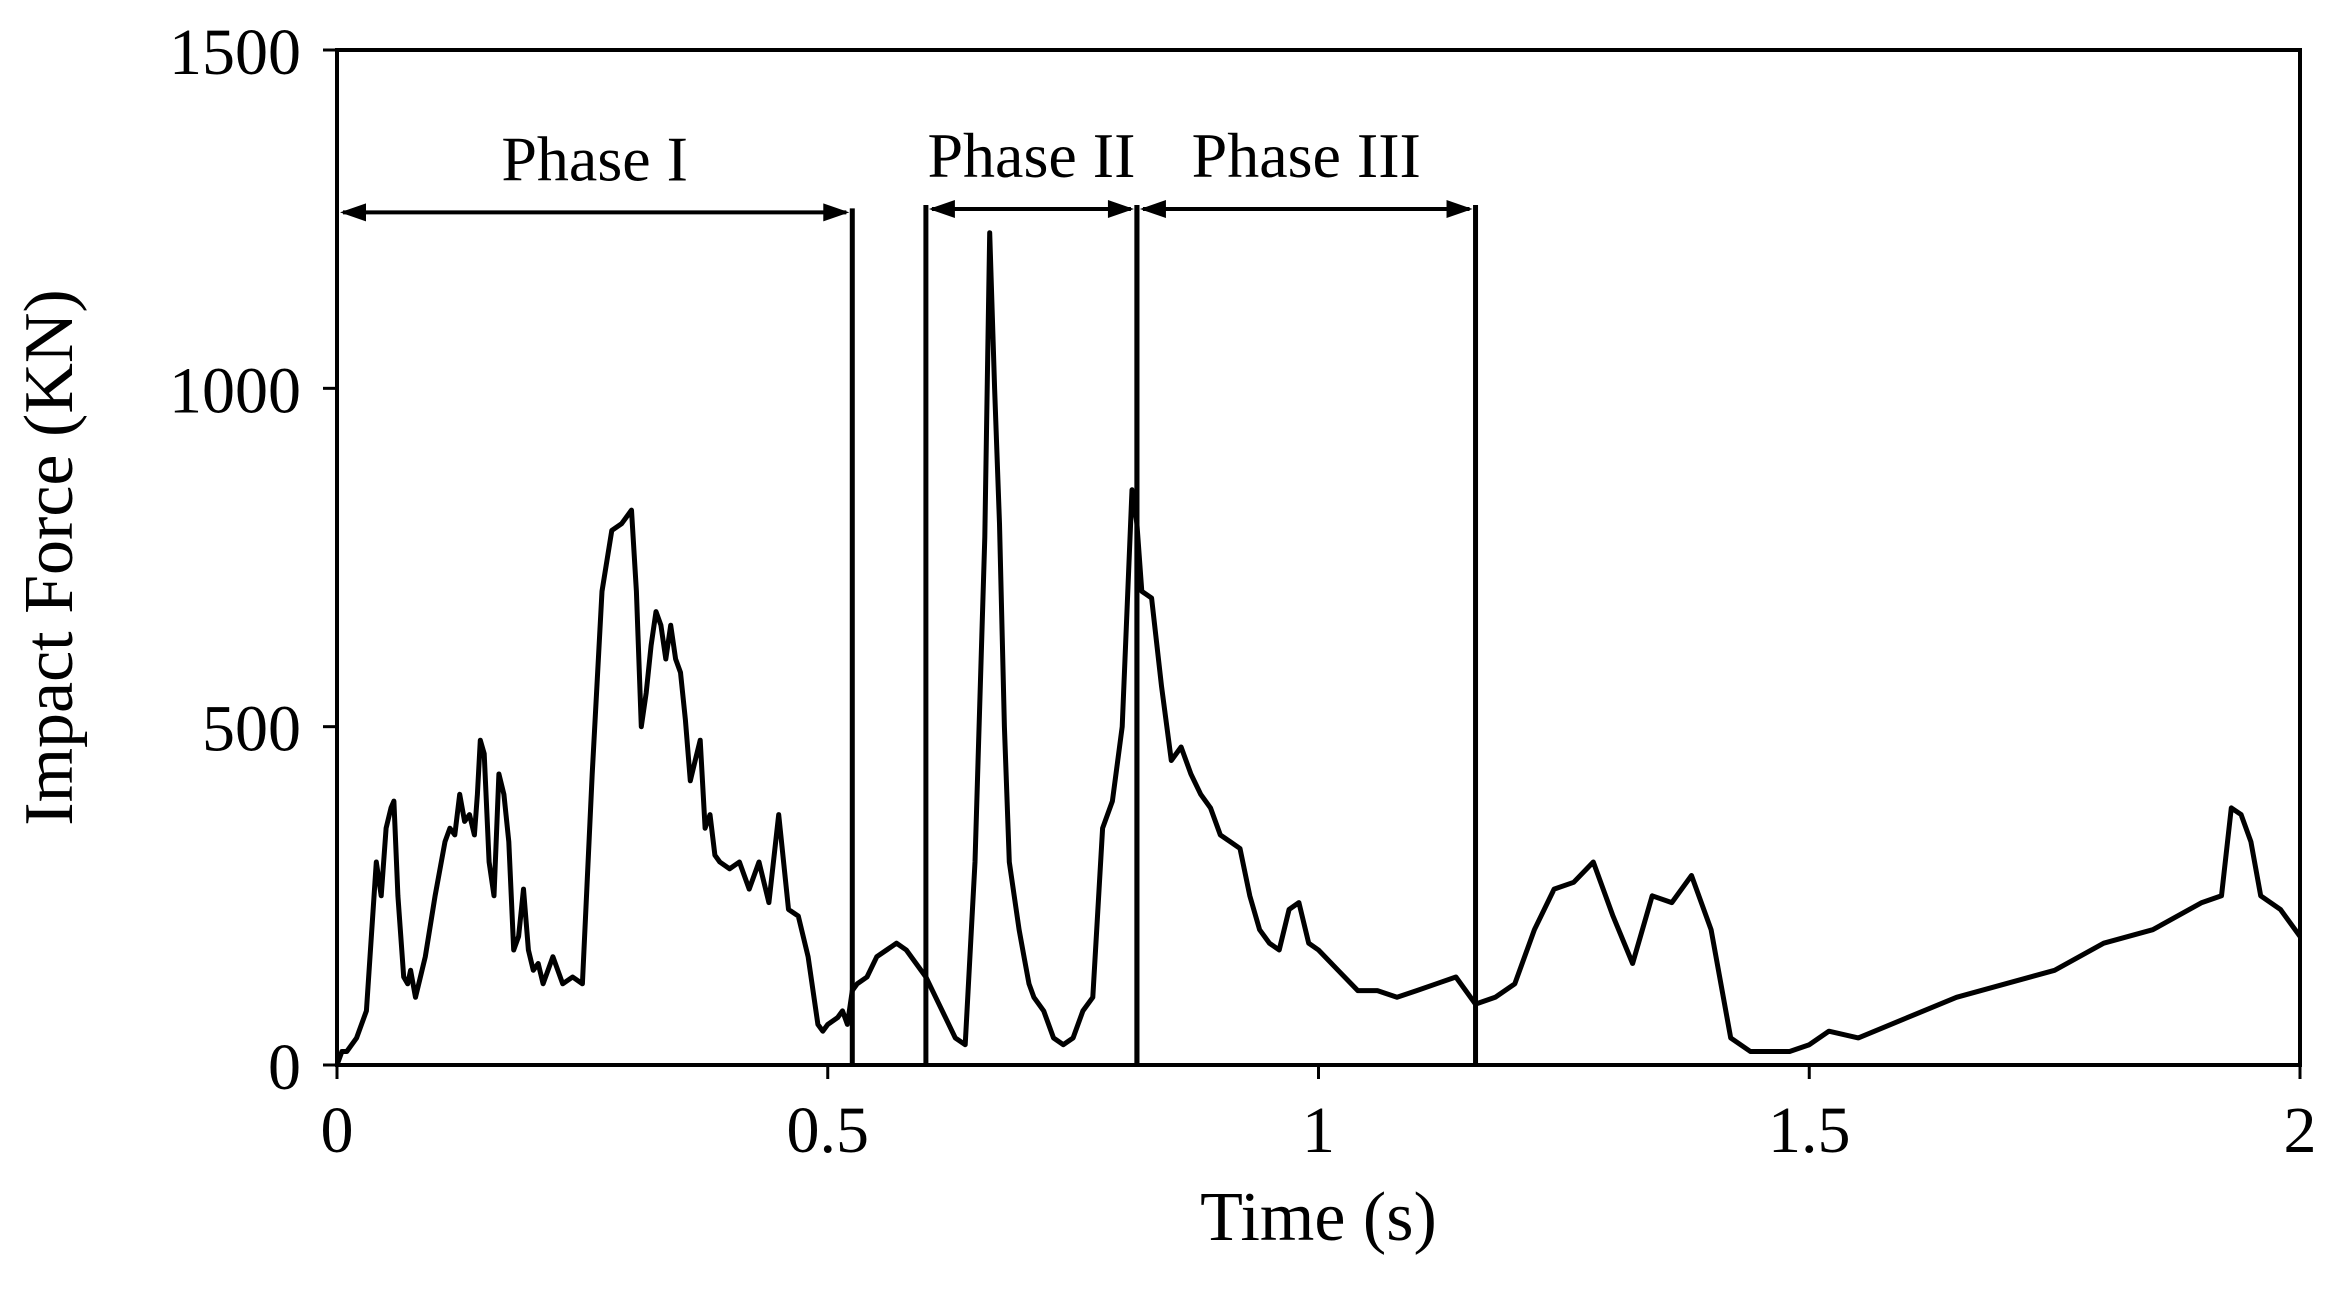  Describe the element at coordinates (49, 557) in the screenshot. I see `y-axis-title: Impact Force (KN)` at that location.